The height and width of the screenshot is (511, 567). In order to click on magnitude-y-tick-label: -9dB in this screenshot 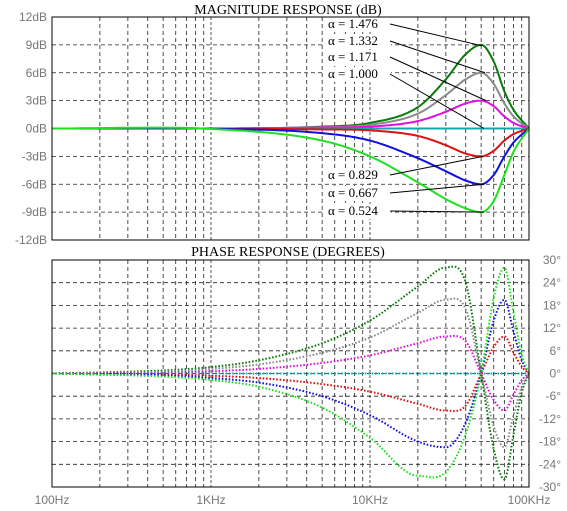, I will do `click(34, 212)`.